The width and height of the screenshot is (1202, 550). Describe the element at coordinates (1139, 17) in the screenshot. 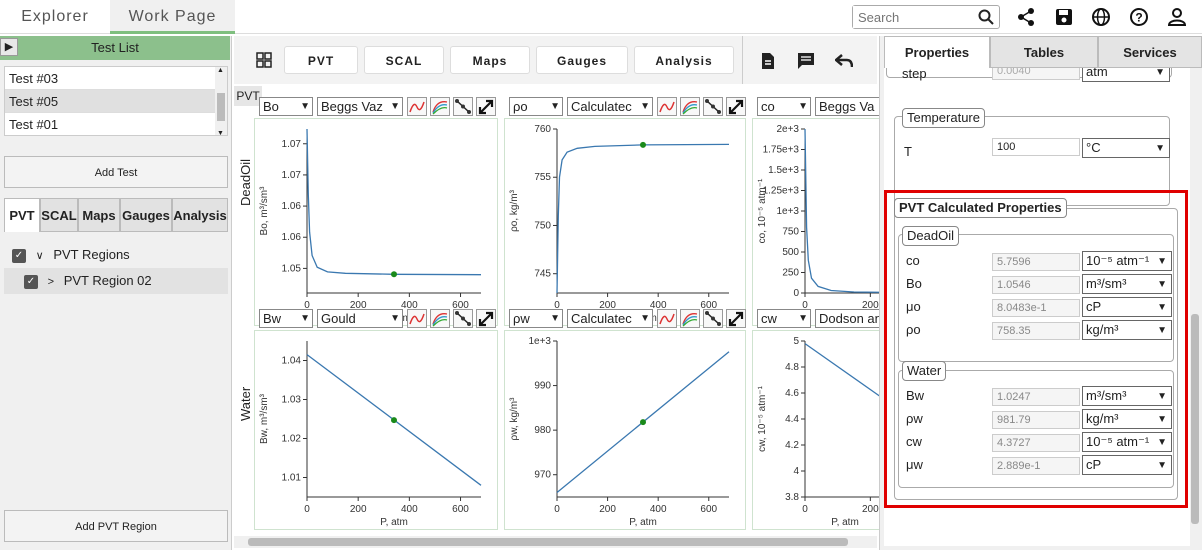

I see `help-icon: ?` at that location.